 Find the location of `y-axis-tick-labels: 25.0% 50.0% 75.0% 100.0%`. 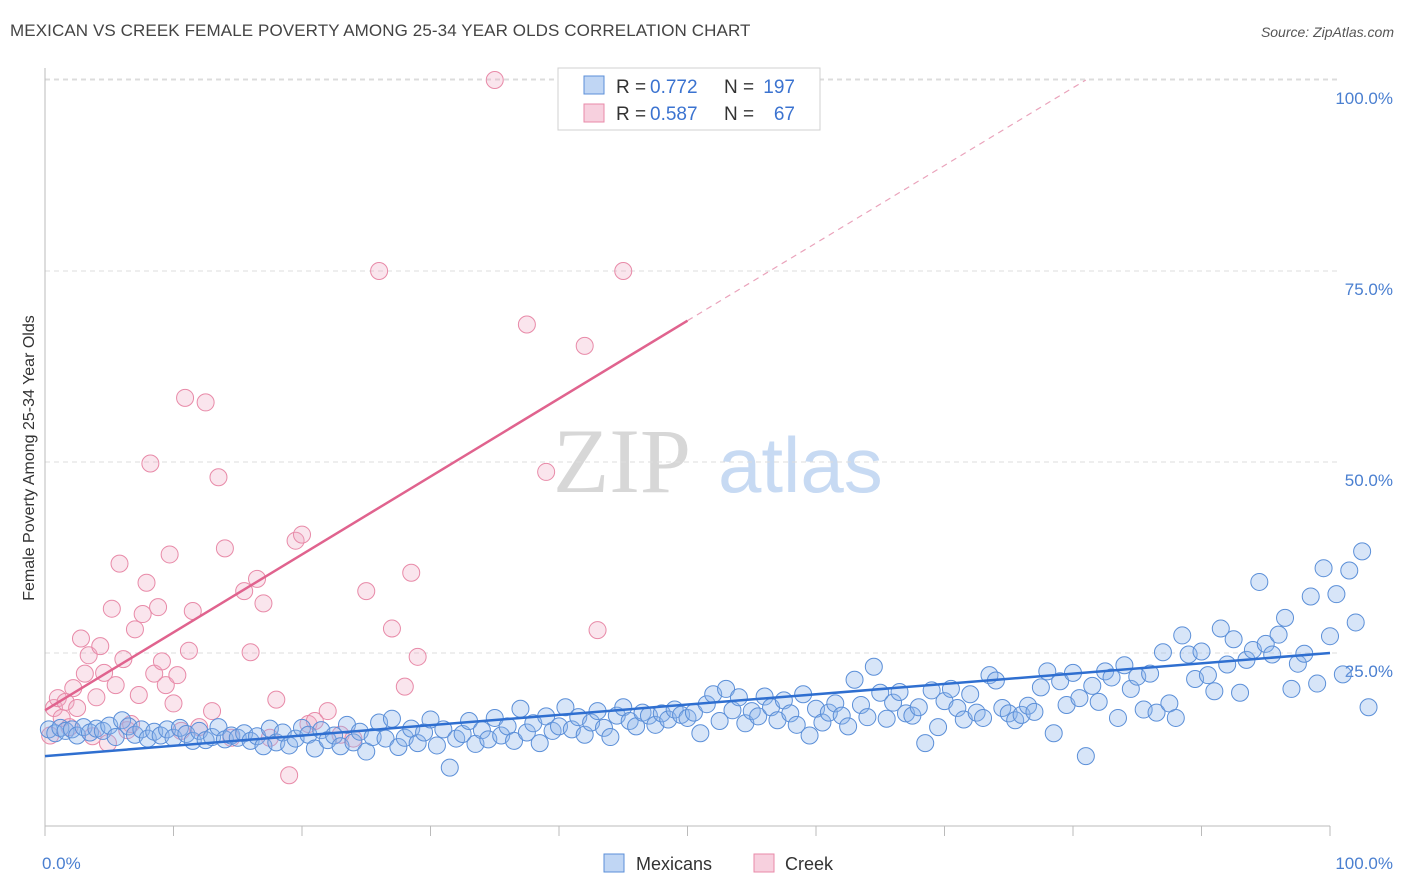

y-axis-tick-labels: 25.0% 50.0% 75.0% 100.0% is located at coordinates (1364, 385).